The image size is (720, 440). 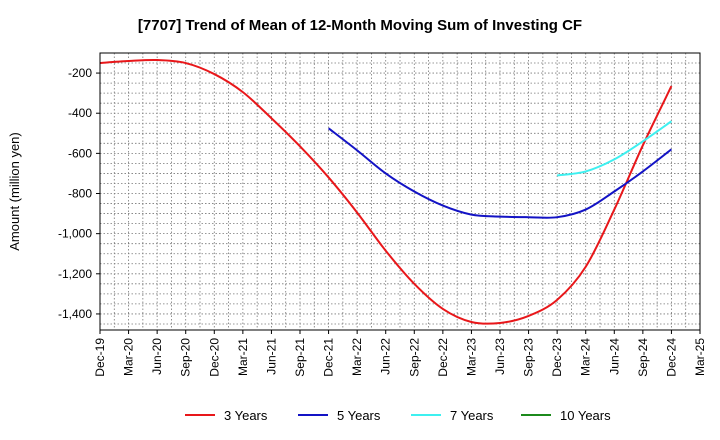 I want to click on series-line-7-years, so click(x=615, y=148).